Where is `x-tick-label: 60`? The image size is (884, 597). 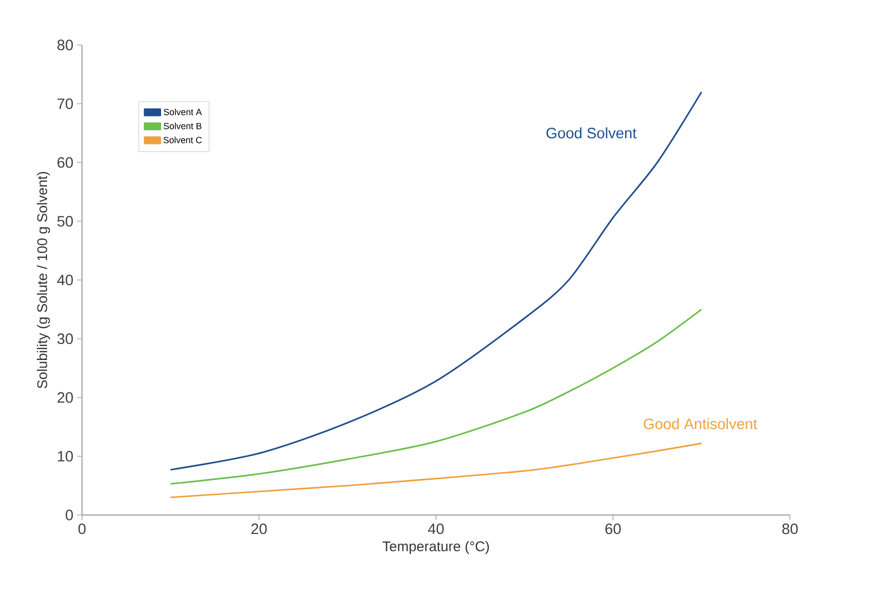 x-tick-label: 60 is located at coordinates (613, 529).